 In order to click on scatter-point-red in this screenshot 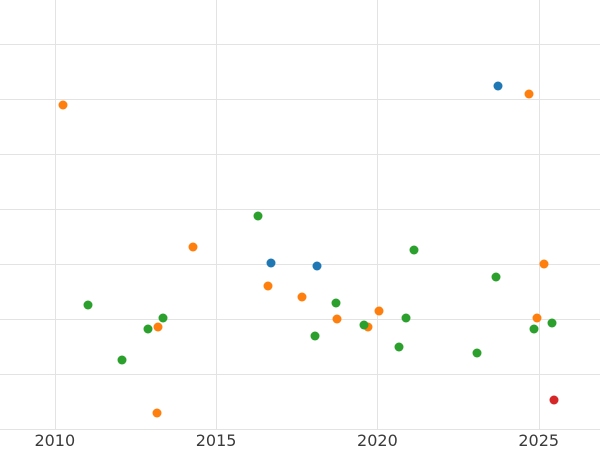, I will do `click(554, 400)`.